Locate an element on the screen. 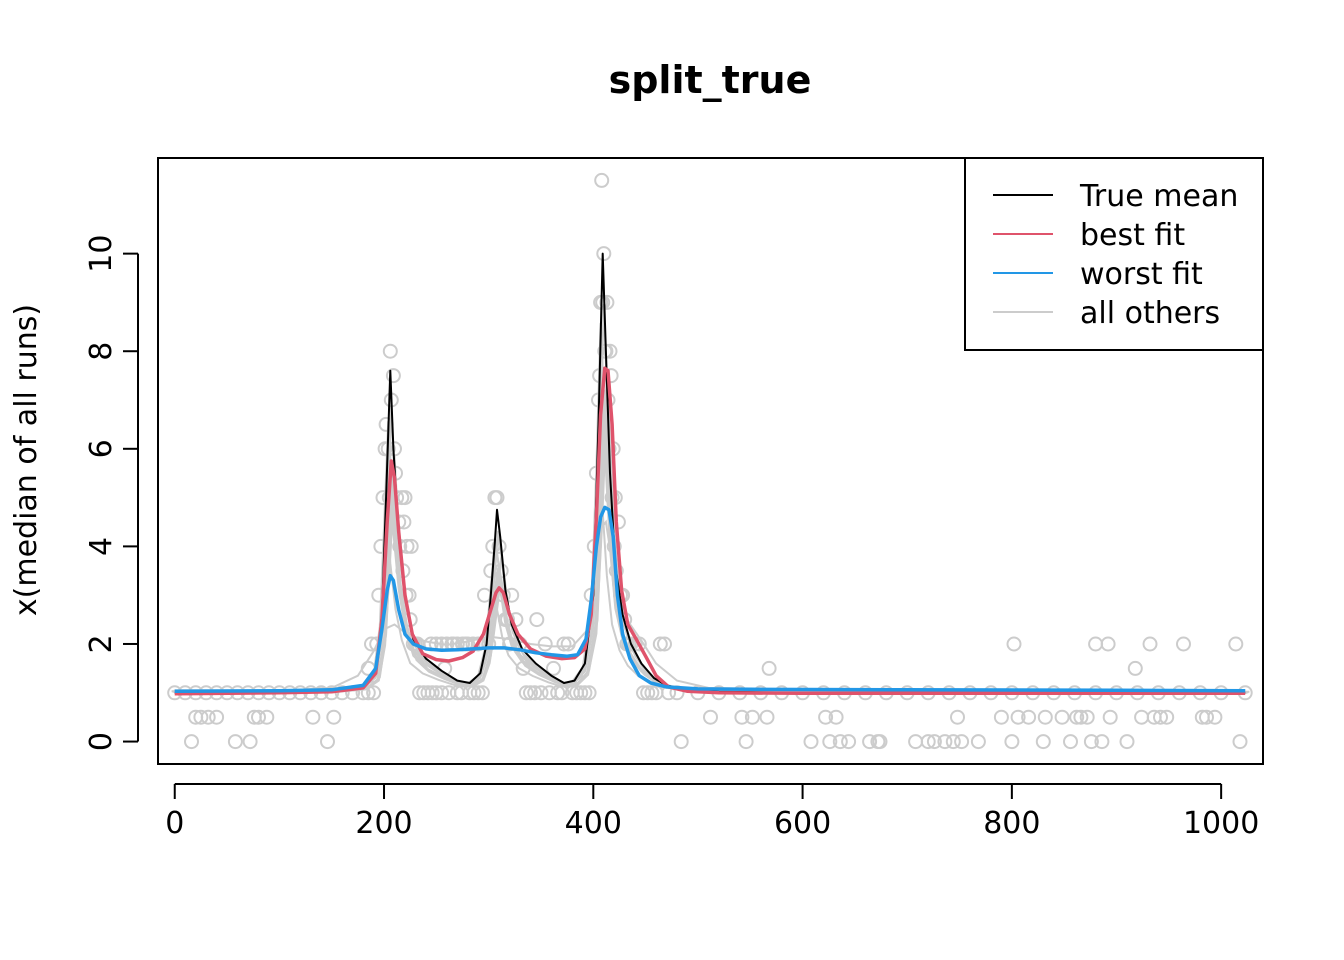 The height and width of the screenshot is (960, 1344). y-tick-label: 4 is located at coordinates (101, 546).